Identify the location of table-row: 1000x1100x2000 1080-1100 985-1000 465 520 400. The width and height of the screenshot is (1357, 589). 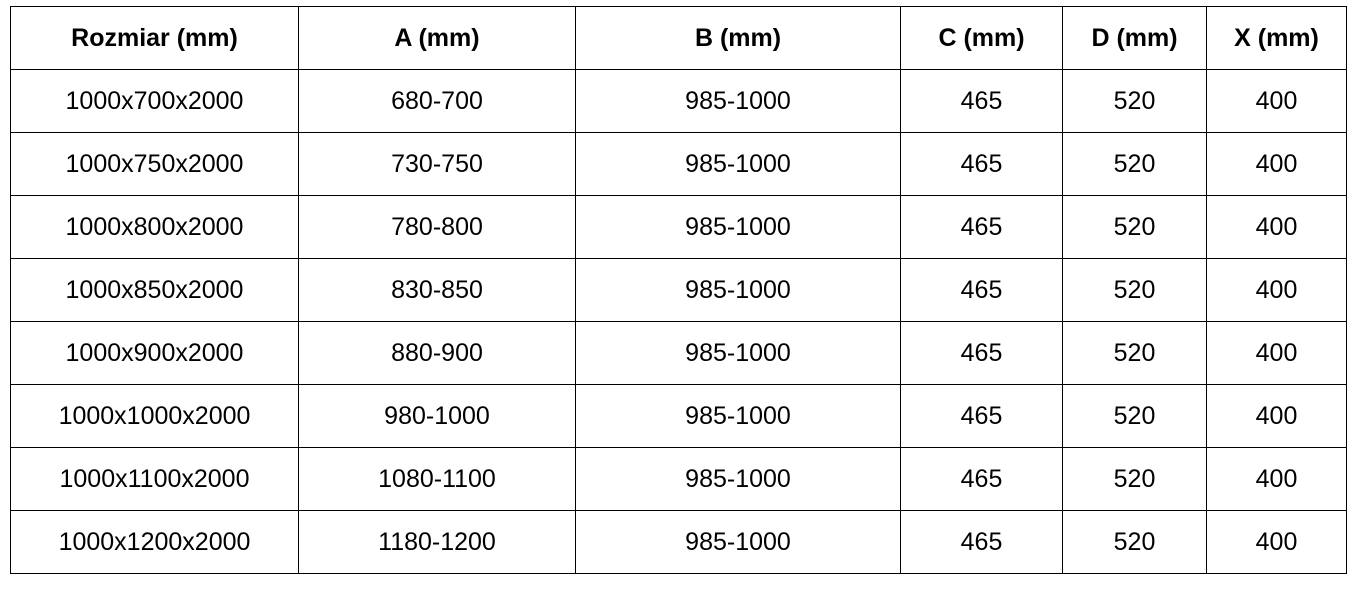
(678, 479).